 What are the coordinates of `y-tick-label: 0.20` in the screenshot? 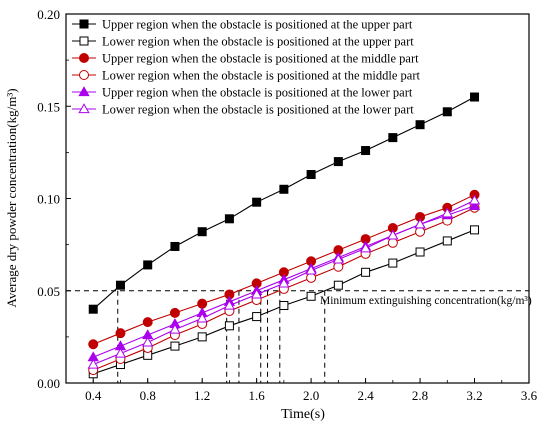 It's located at (48, 14).